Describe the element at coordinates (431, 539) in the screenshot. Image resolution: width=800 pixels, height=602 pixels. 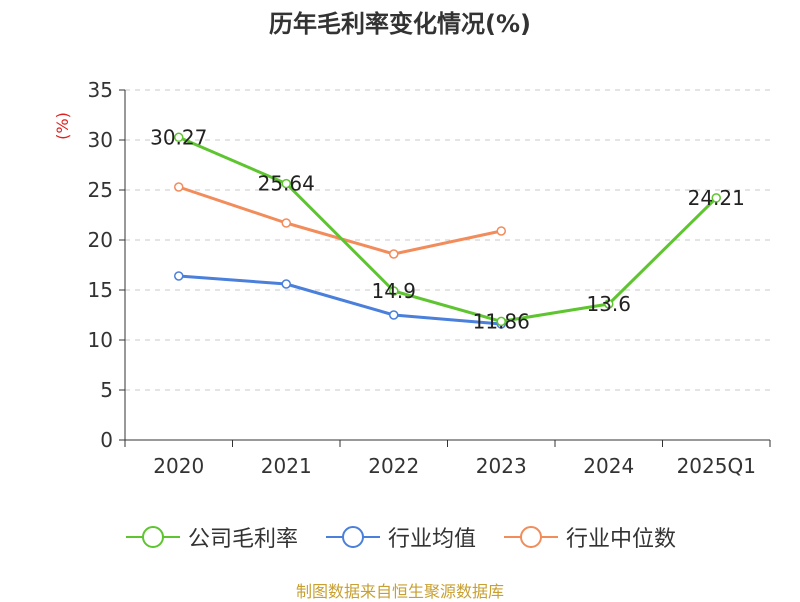
I see `legend-label: 行业均值` at that location.